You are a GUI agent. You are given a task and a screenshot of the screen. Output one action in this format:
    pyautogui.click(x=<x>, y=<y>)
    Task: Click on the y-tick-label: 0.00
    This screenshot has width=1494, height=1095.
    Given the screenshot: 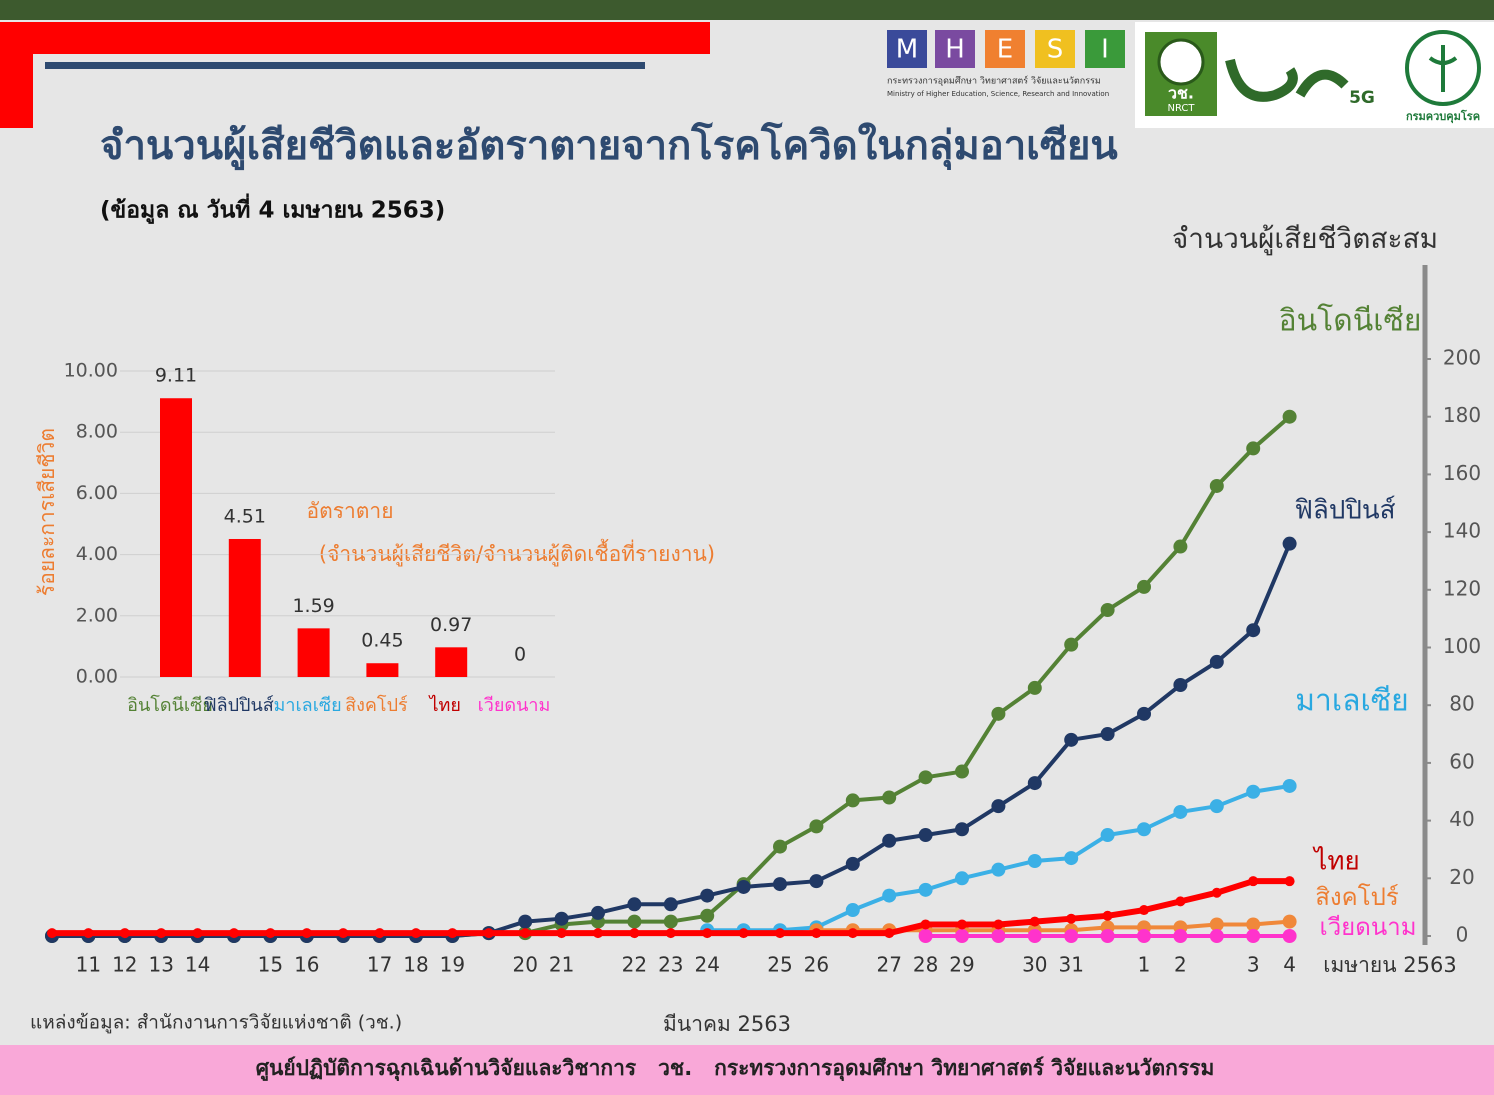 What is the action you would take?
    pyautogui.click(x=97, y=677)
    